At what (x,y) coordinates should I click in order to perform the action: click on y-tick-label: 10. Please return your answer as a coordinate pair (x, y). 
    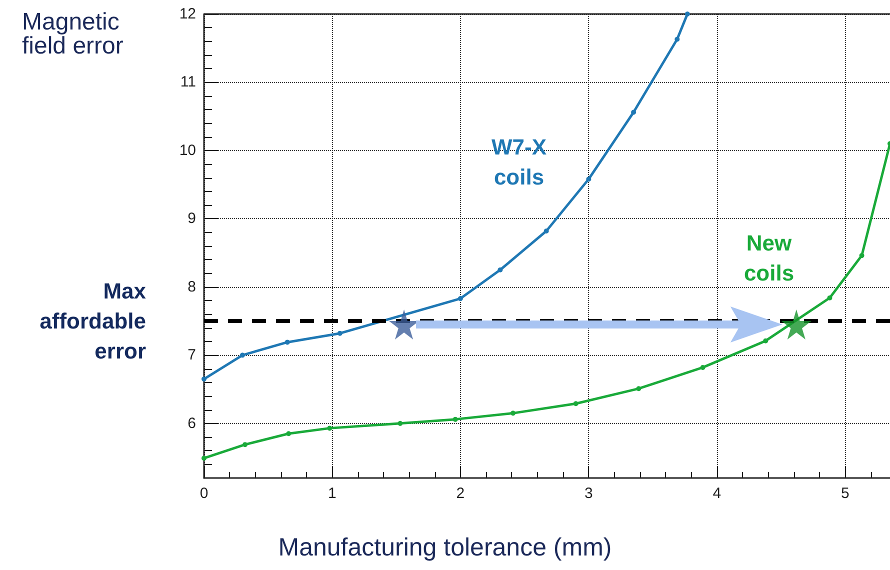
    Looking at the image, I should click on (187, 150).